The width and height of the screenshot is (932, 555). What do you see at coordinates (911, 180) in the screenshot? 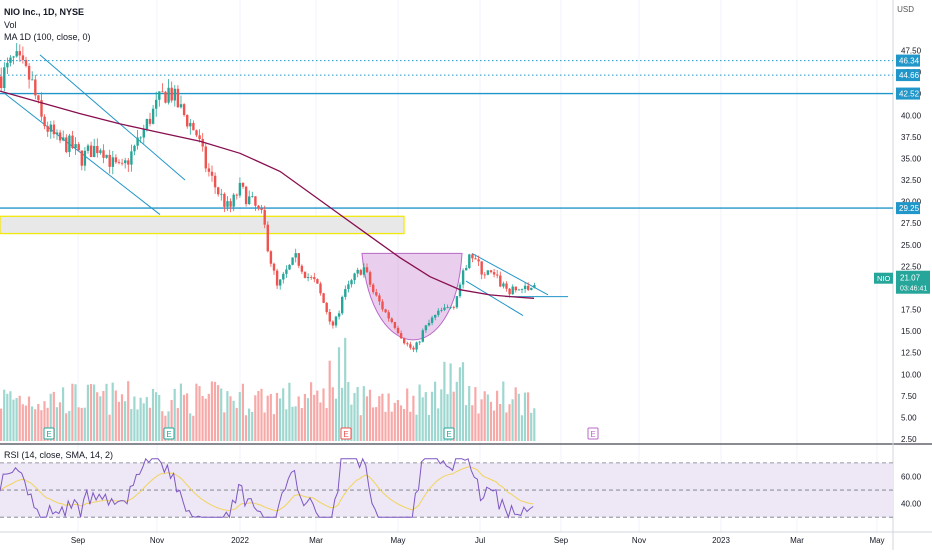
I see `y-tick-label: 32.50` at bounding box center [911, 180].